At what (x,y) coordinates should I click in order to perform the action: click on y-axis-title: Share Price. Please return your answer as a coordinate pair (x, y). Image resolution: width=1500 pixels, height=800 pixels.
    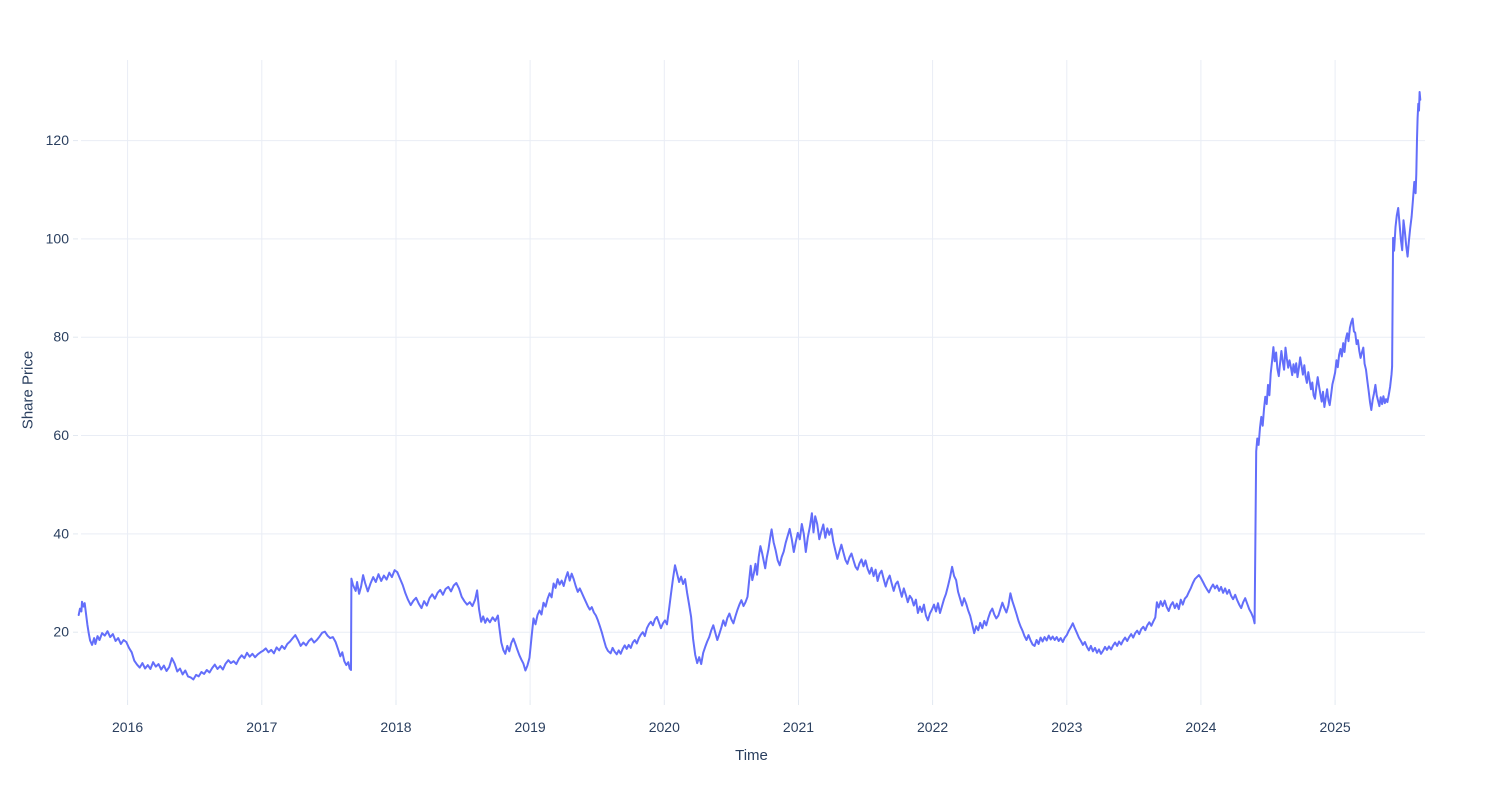
    Looking at the image, I should click on (28, 390).